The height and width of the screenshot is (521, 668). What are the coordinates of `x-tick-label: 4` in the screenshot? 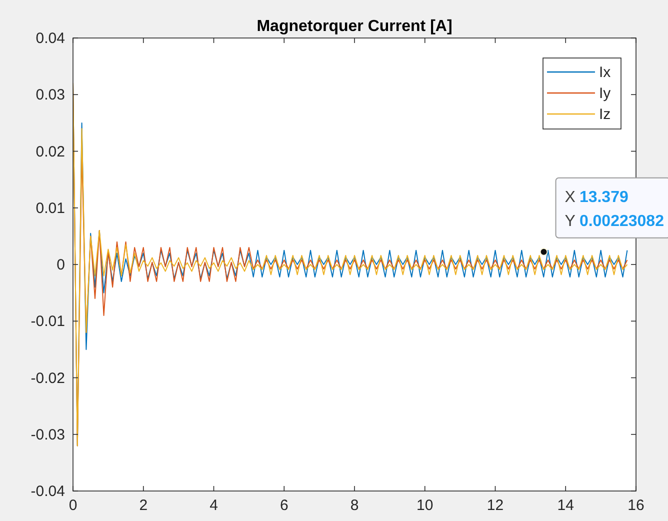 It's located at (214, 505).